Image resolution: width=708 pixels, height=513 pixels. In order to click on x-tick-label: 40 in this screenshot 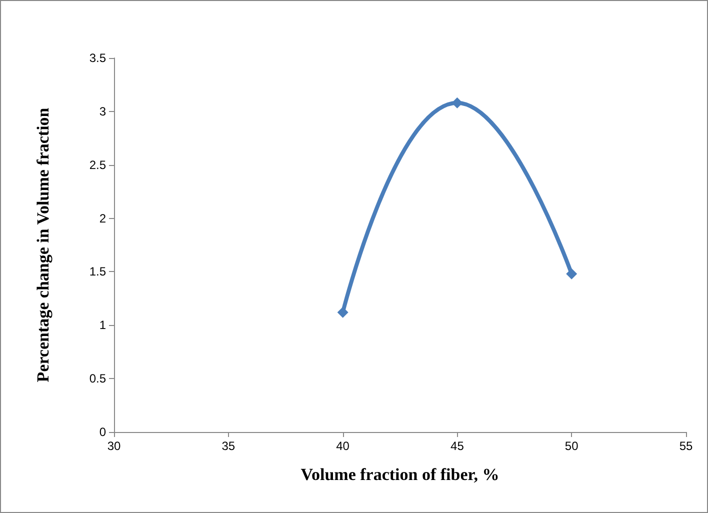, I will do `click(343, 446)`.